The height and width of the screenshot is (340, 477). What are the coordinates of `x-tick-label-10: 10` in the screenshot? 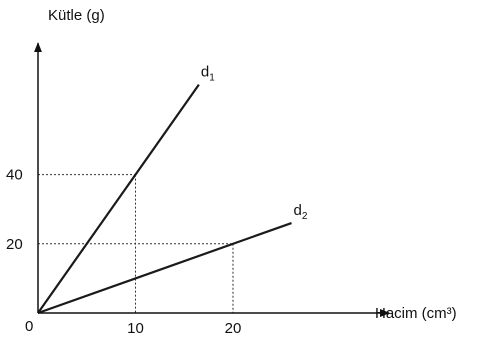 It's located at (135, 327).